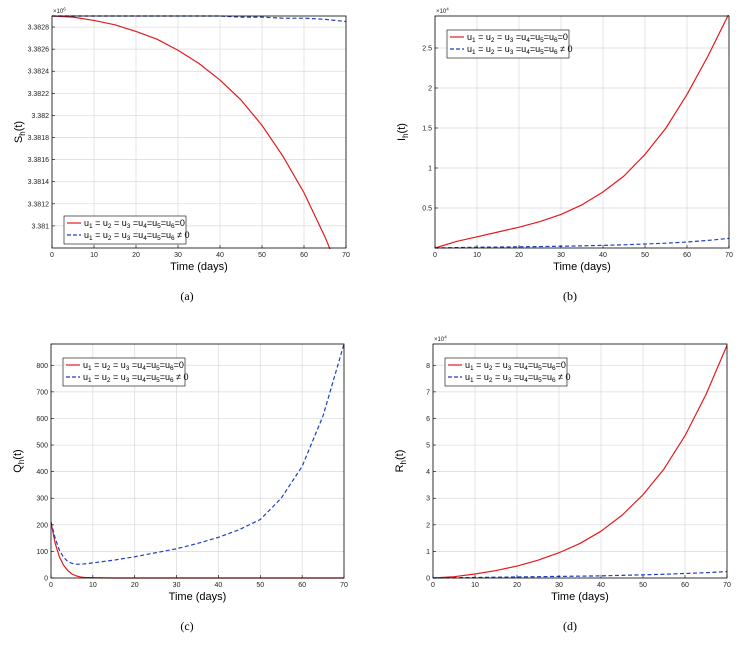  Describe the element at coordinates (20, 132) in the screenshot. I see `y-axis-title: Sh(t)` at that location.